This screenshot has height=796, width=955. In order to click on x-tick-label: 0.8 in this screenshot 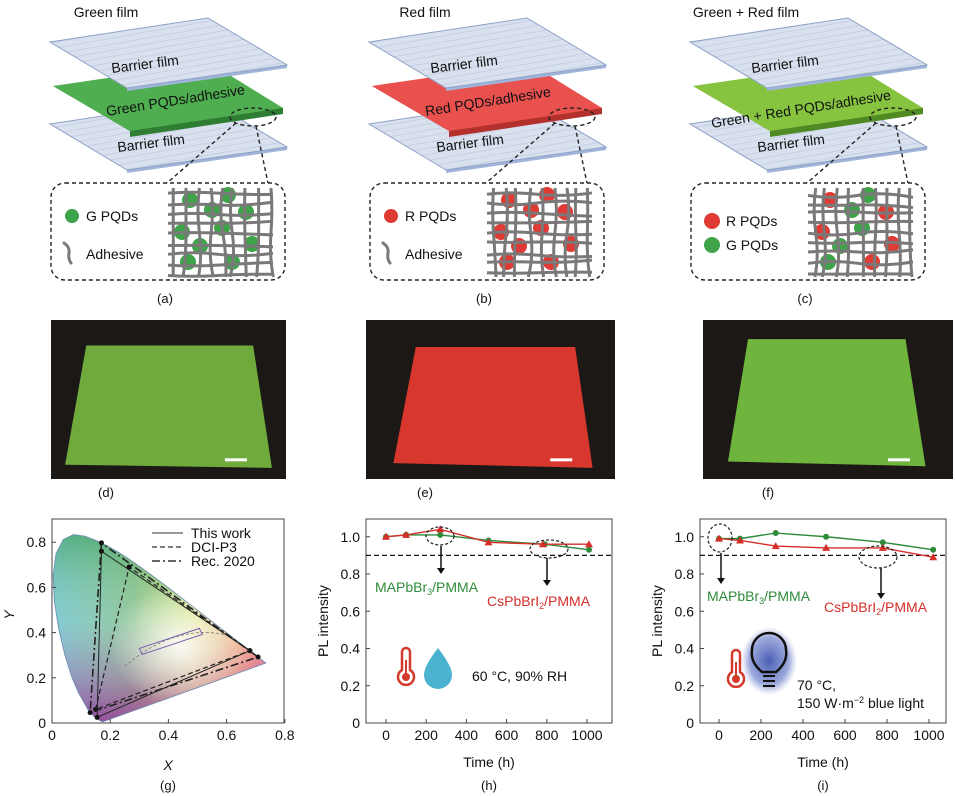, I will do `click(285, 735)`.